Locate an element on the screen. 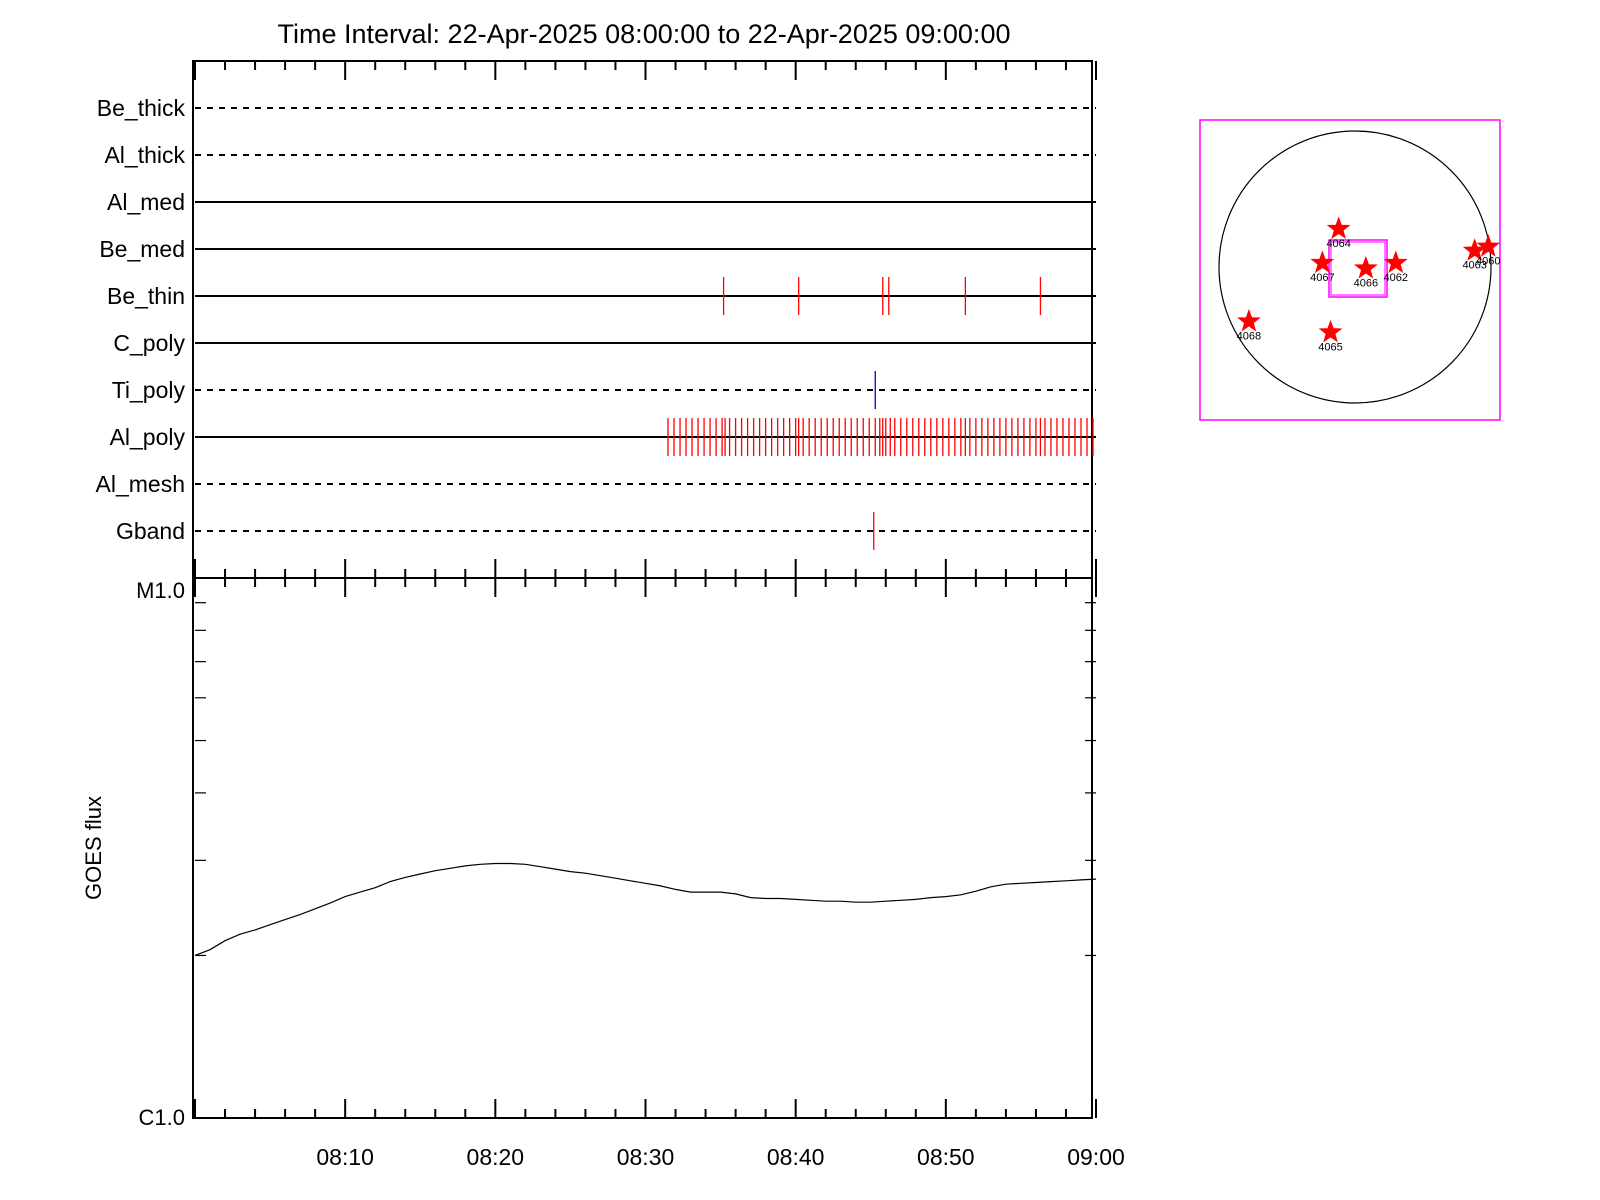 The width and height of the screenshot is (1600, 1200). active-region-label: 4062 is located at coordinates (1396, 278).